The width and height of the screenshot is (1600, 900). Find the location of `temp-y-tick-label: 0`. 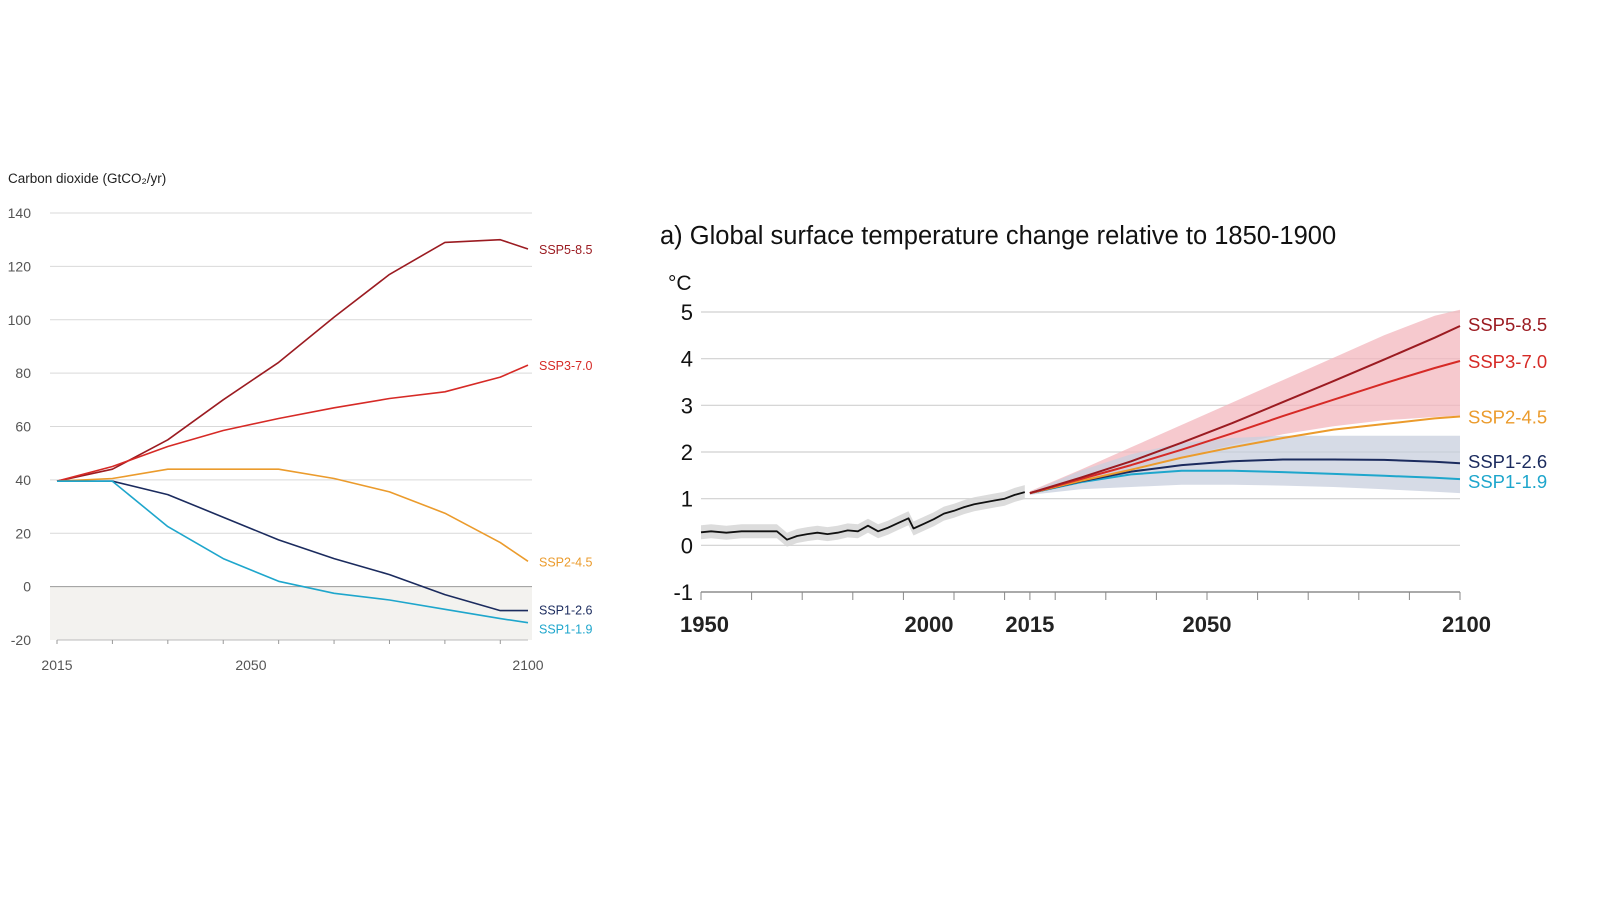

temp-y-tick-label: 0 is located at coordinates (687, 545).